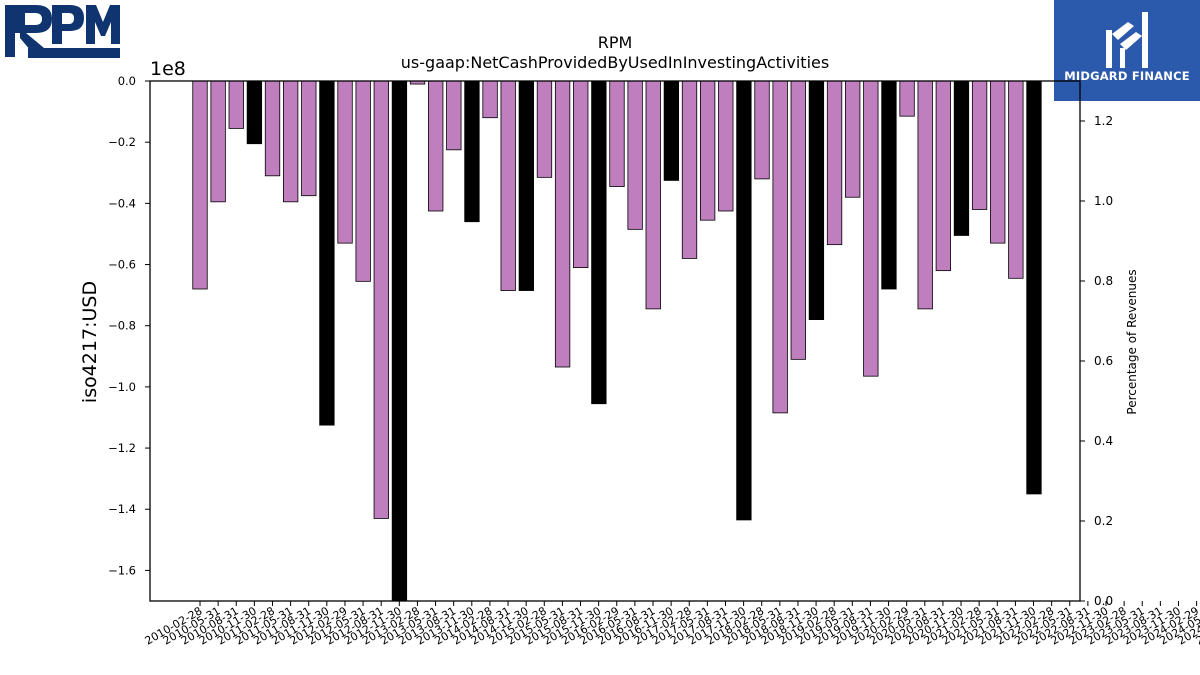 The image size is (1200, 675). What do you see at coordinates (62, 32) in the screenshot?
I see `rpm-logo` at bounding box center [62, 32].